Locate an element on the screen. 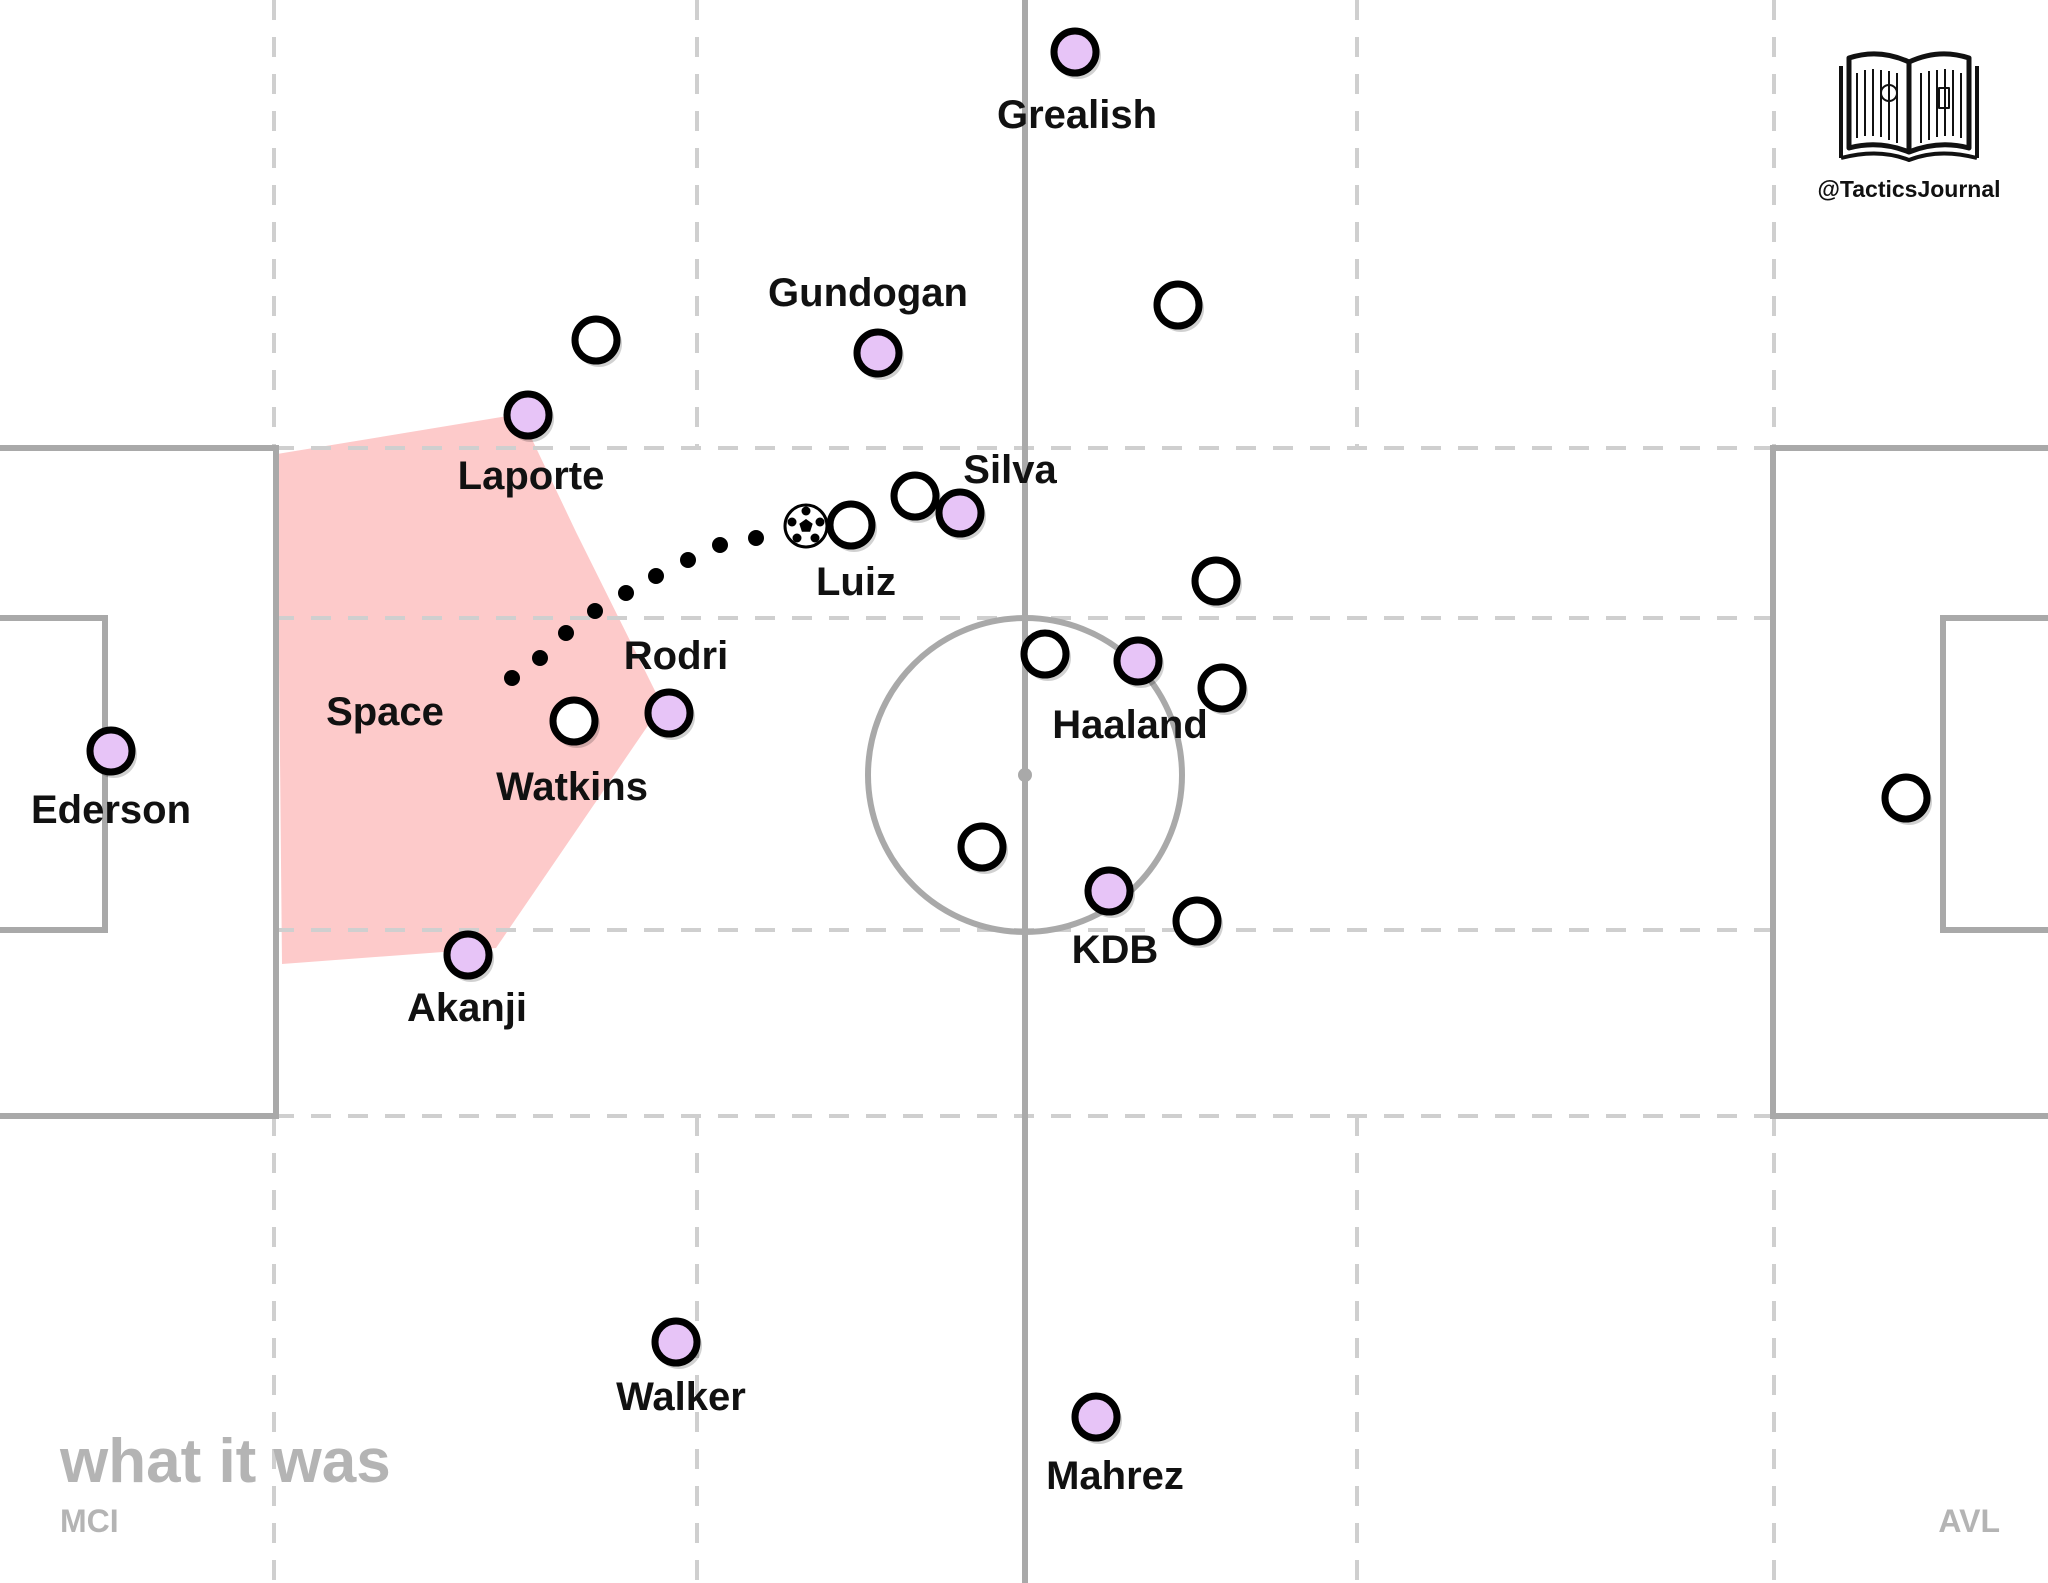 This screenshot has width=2048, height=1583. home-team-label: MCI is located at coordinates (89, 1521).